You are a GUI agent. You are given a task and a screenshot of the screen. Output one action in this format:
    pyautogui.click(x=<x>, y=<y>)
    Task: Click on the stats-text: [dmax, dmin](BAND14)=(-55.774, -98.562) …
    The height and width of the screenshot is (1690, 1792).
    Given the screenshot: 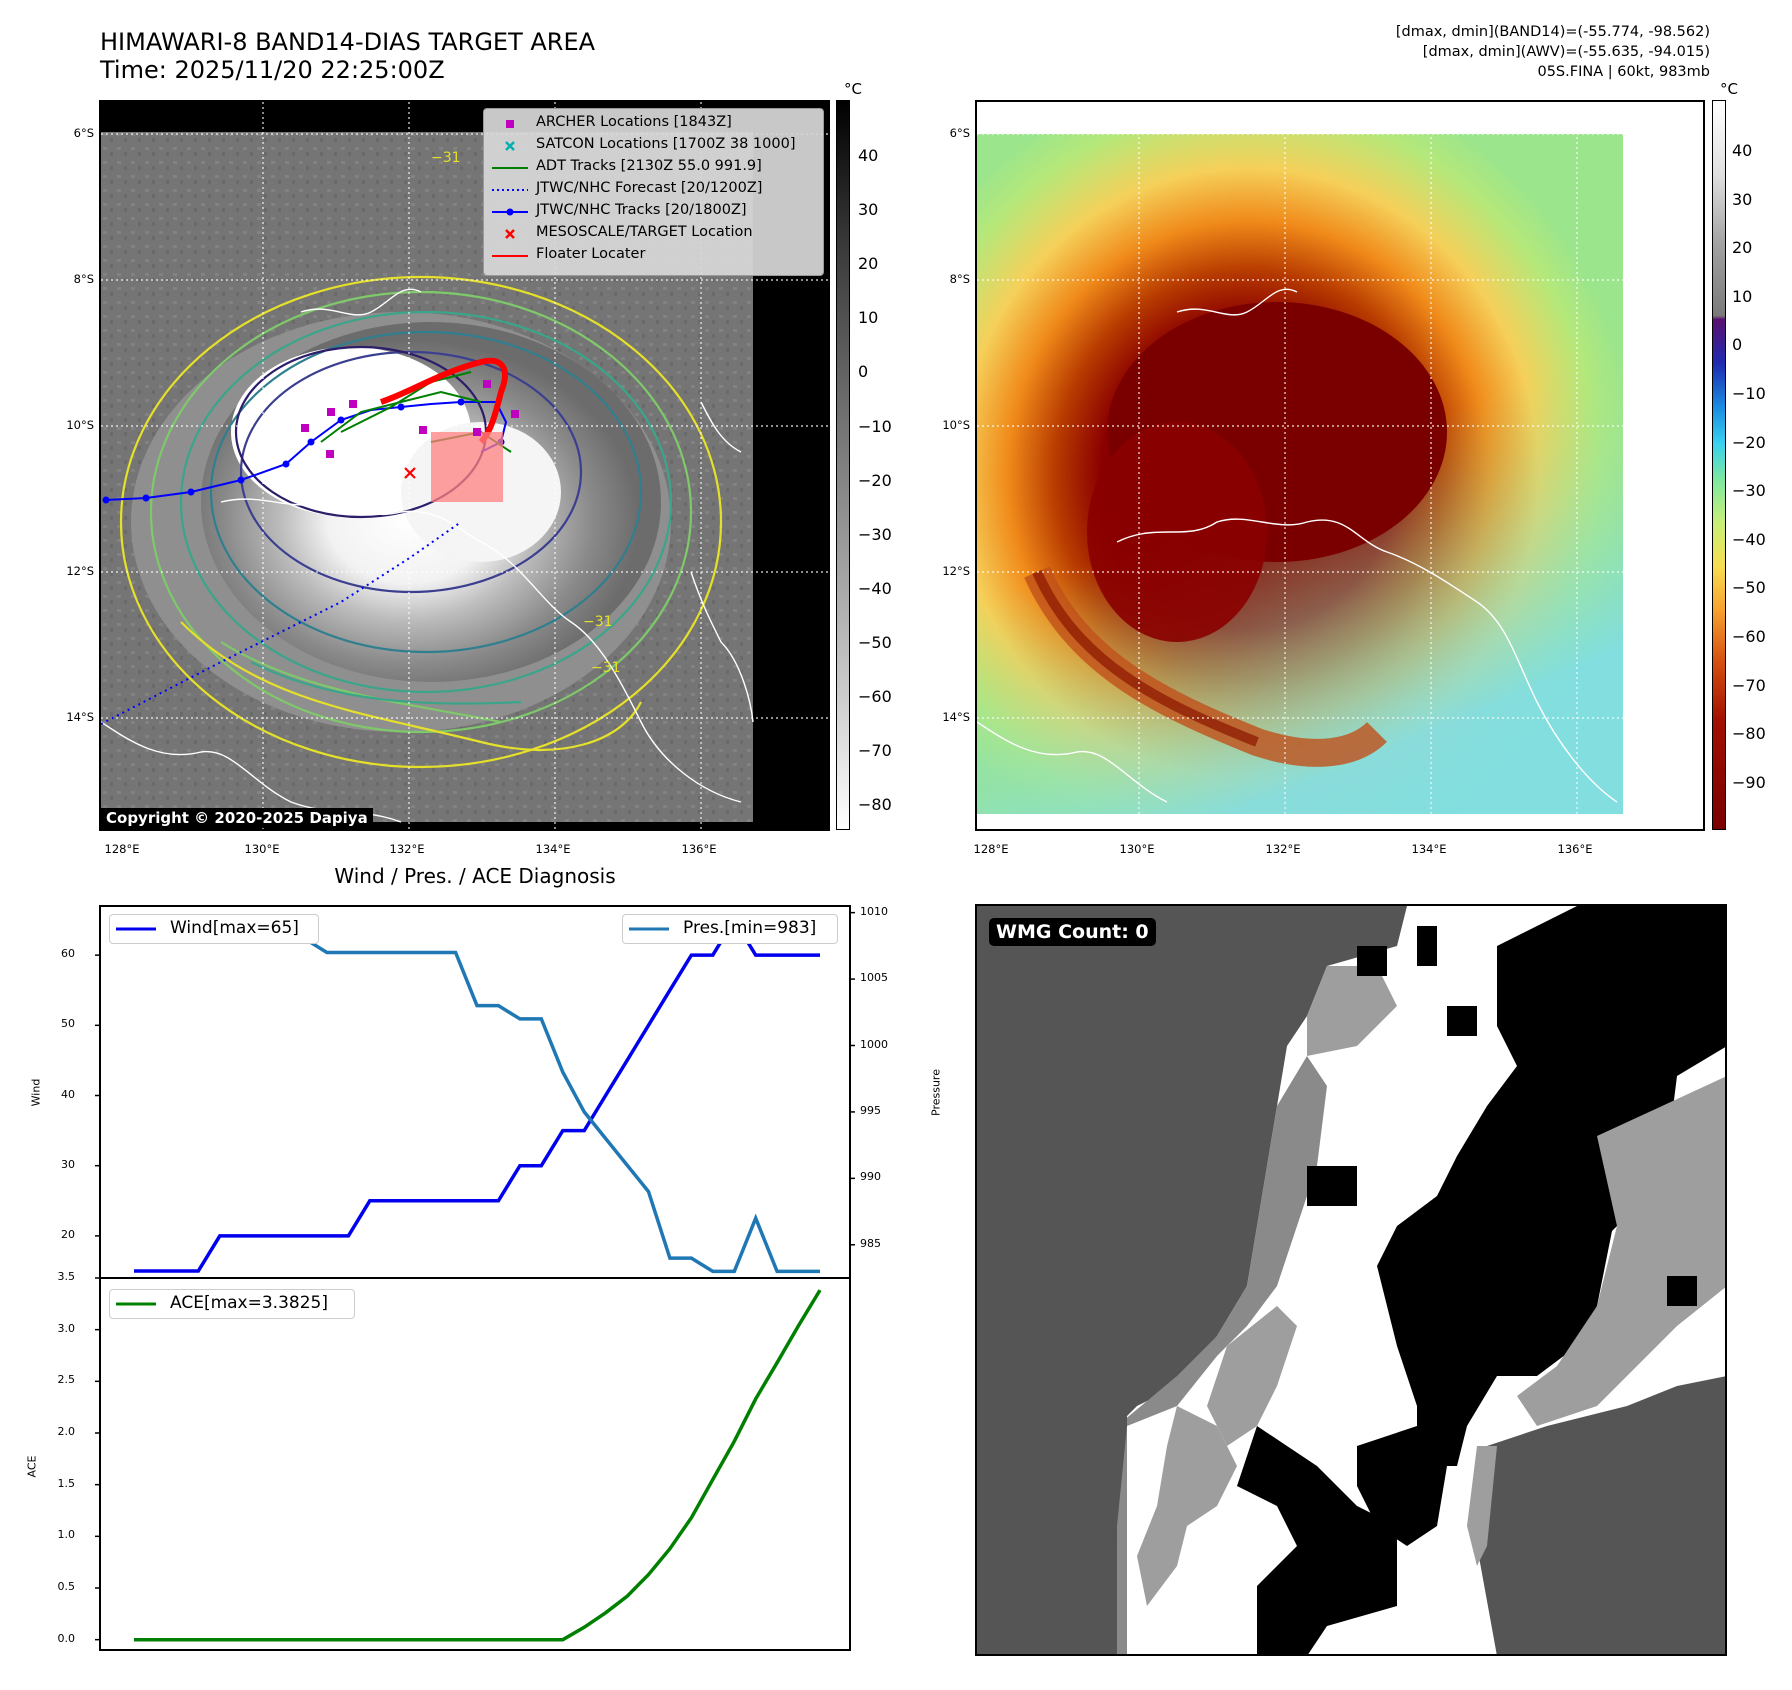 What is the action you would take?
    pyautogui.click(x=1553, y=52)
    